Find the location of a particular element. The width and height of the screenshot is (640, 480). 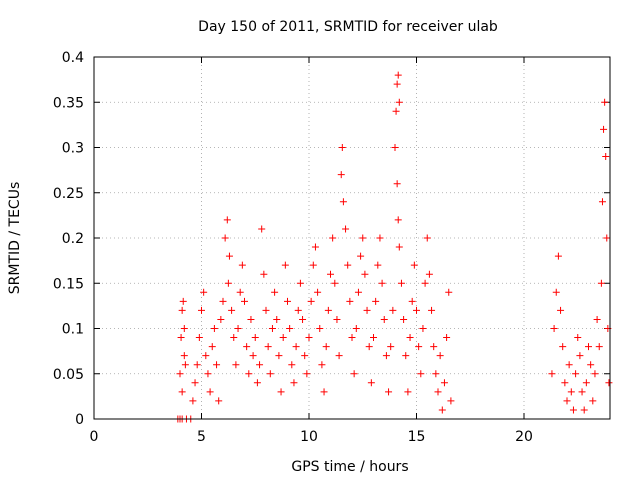

x-axis-label: GPS time / hours is located at coordinates (349, 467).